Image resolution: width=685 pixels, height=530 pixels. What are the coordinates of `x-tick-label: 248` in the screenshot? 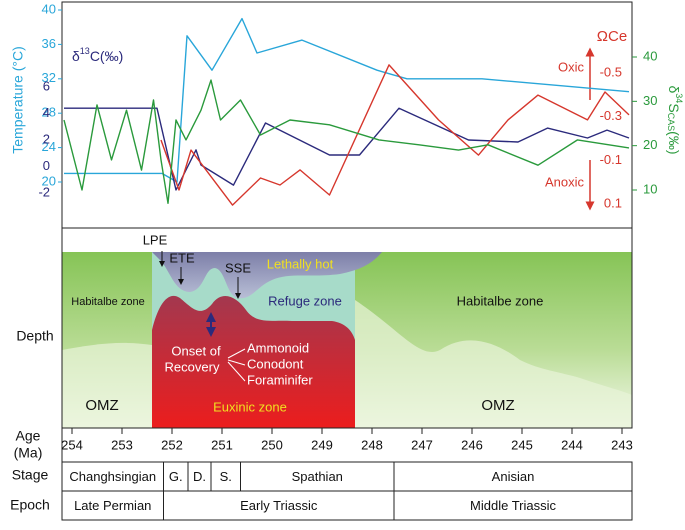 It's located at (372, 444).